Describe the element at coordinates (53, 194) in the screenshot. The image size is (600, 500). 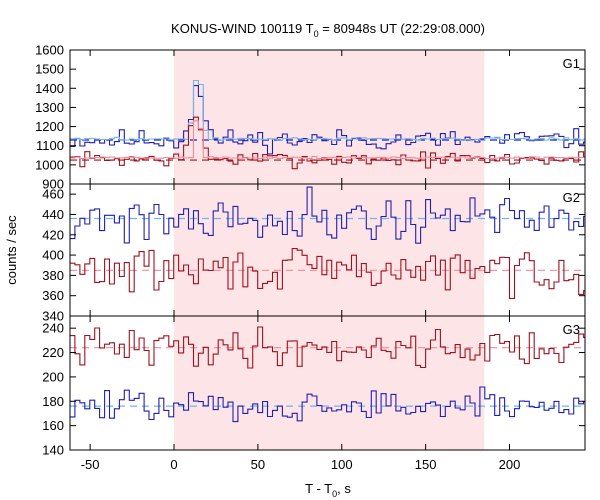
I see `y-tick-label: 460` at that location.